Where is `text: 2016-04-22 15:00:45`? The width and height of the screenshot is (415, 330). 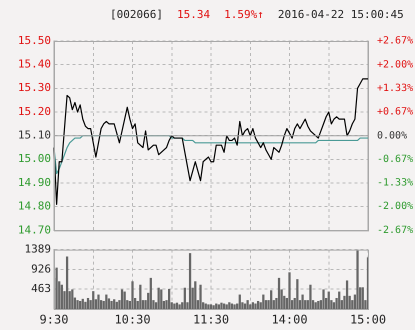 text: 2016-04-22 15:00:45 is located at coordinates (341, 15).